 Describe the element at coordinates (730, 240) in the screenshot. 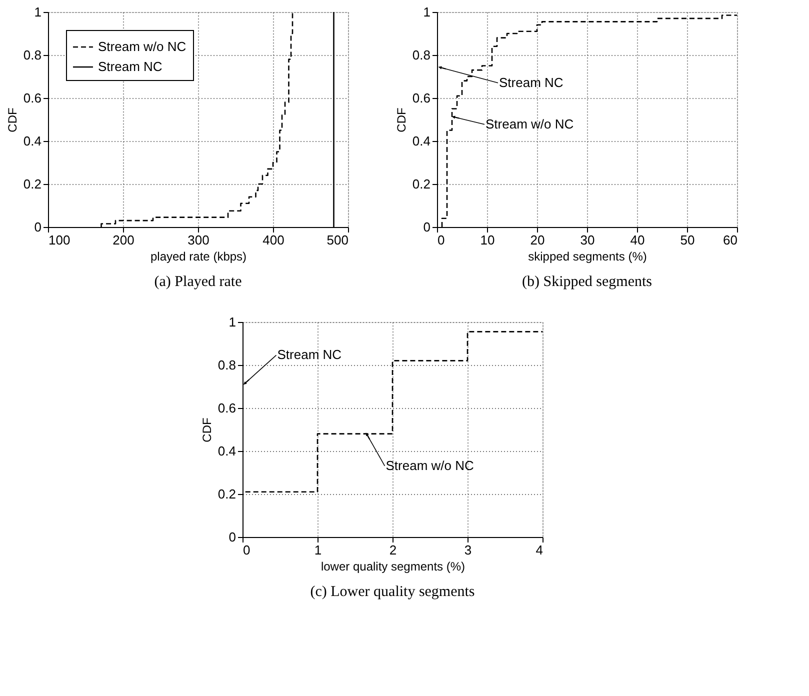

I see `x-tick-label: 60` at that location.